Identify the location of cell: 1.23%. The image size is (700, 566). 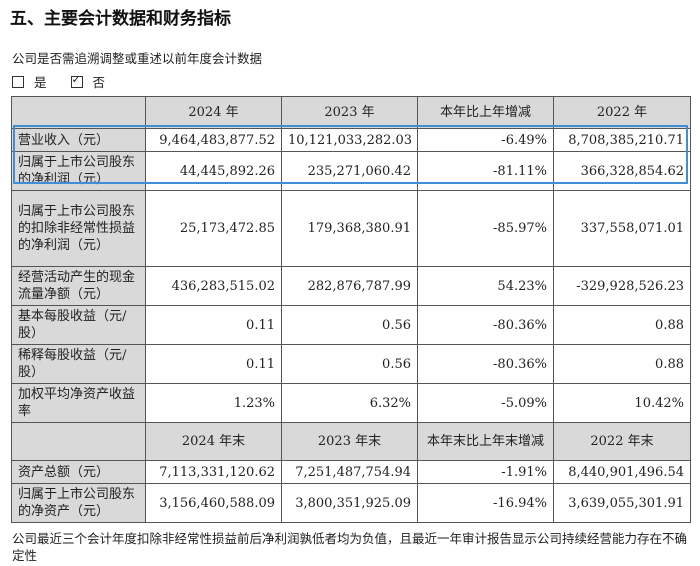
(213, 403).